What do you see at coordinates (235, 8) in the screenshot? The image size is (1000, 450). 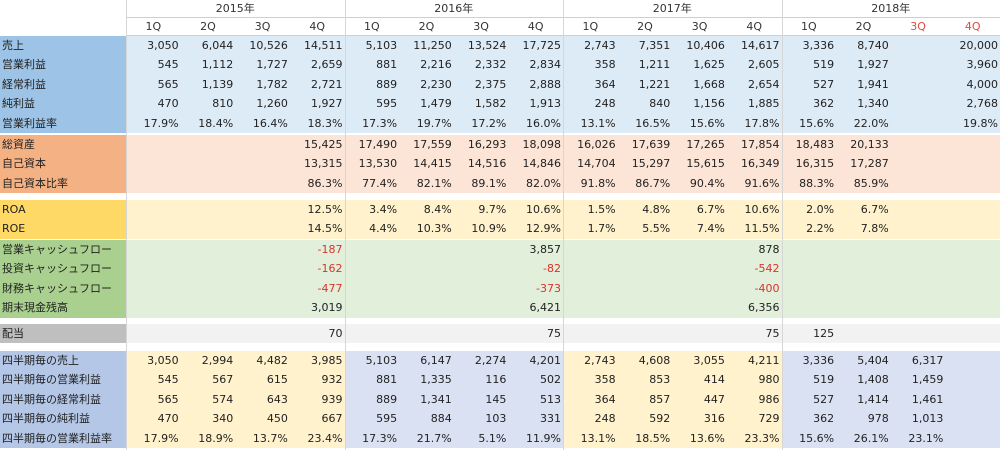 I see `year-header: 2015年` at bounding box center [235, 8].